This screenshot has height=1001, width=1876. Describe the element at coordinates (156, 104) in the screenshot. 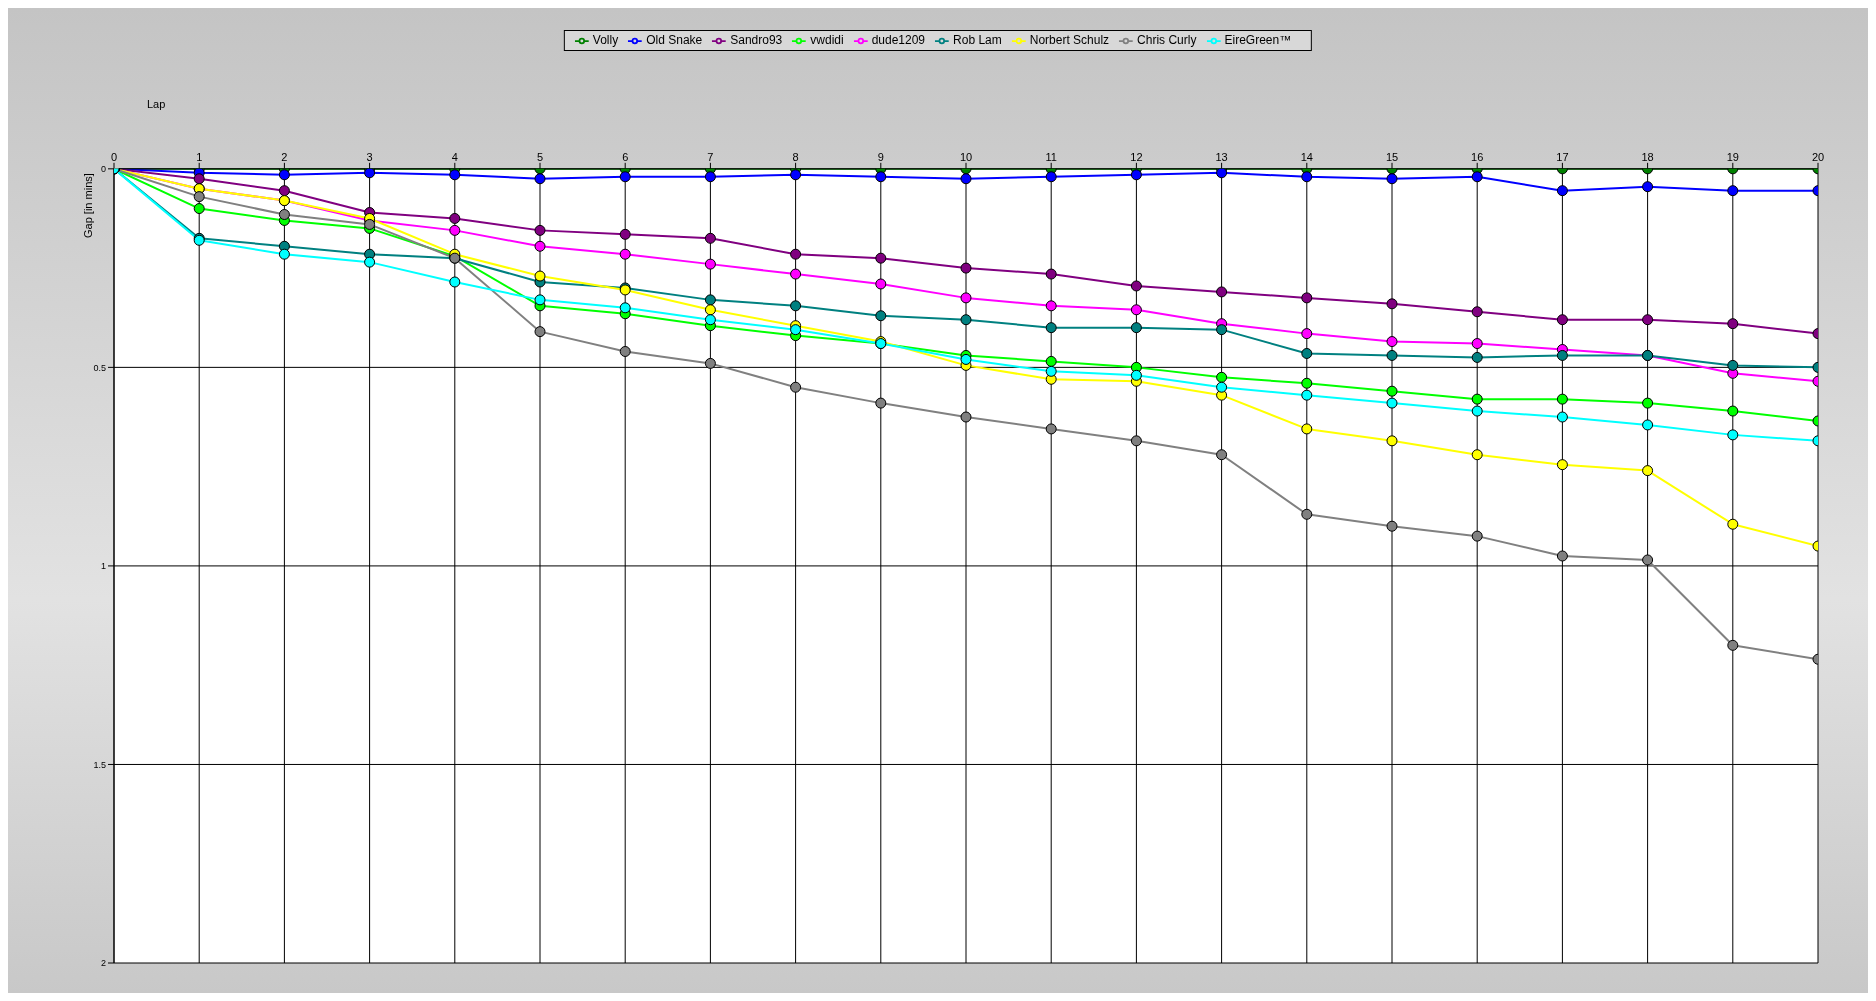

I see `x-axis-title: Lap` at that location.